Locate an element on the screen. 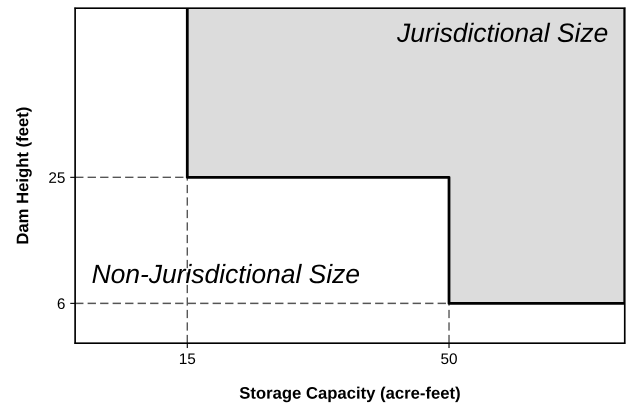  annotation: Jurisdictional Size is located at coordinates (502, 32).